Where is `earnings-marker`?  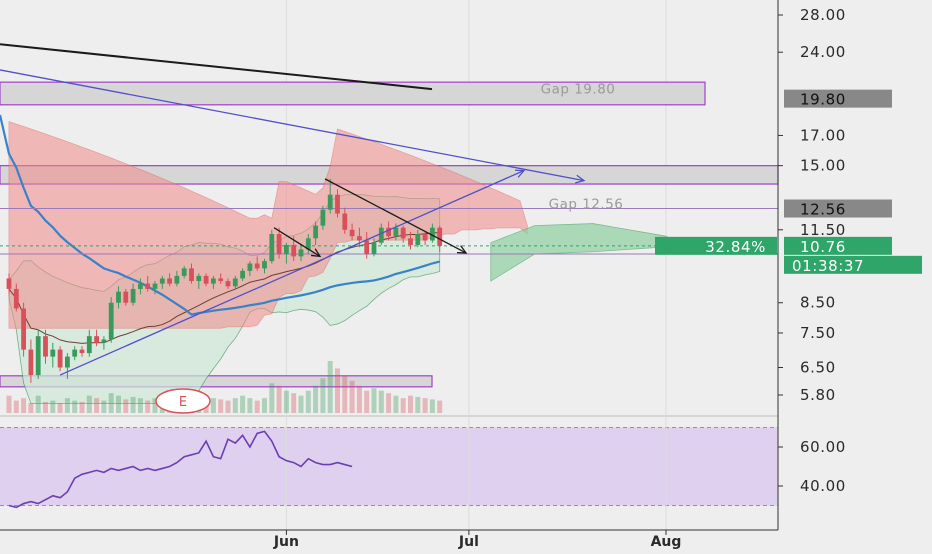 earnings-marker is located at coordinates (183, 401).